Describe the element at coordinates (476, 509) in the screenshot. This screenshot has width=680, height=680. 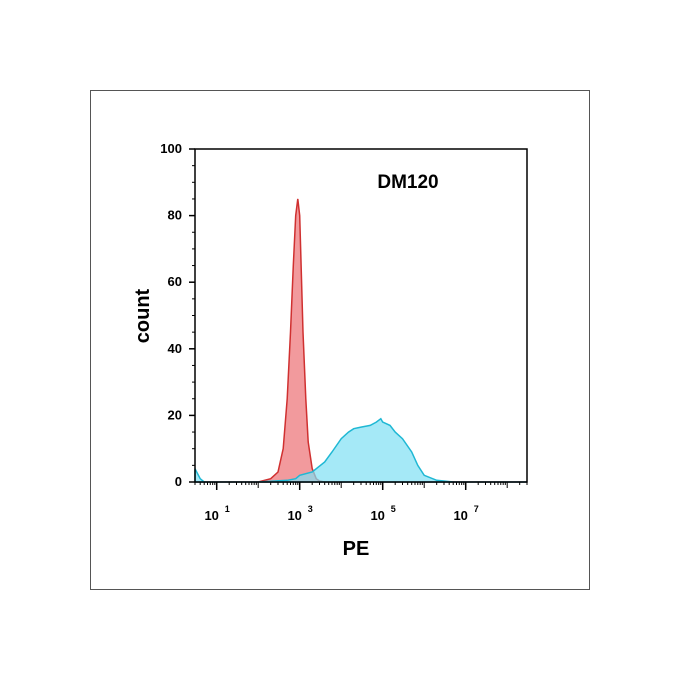
I see `x-tick-exponent: 7` at that location.